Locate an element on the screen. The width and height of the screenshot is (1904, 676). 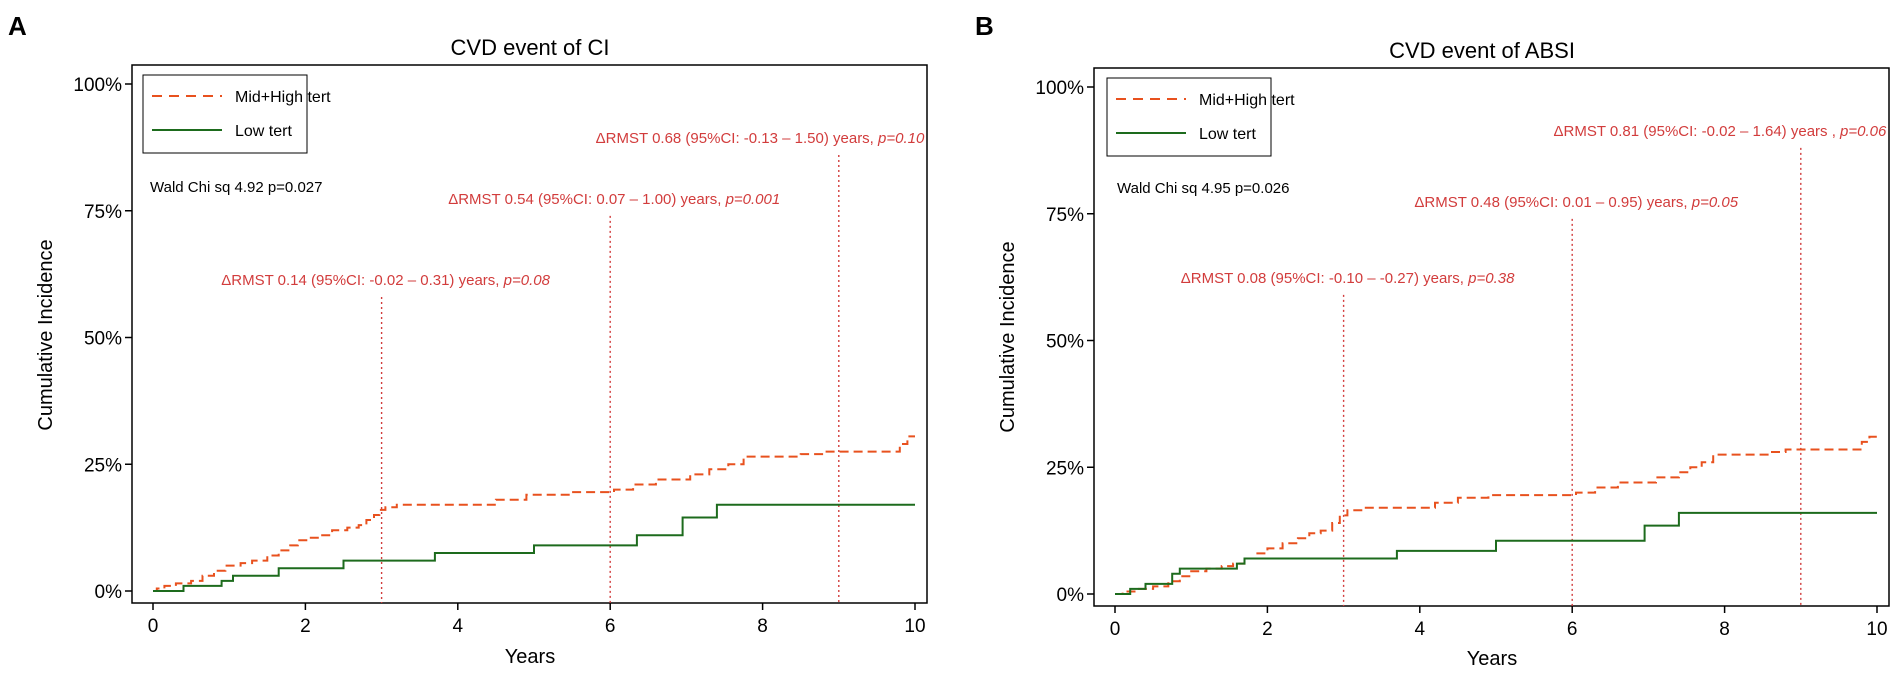
rmst-label: ΔRMST 0.54 (95%CI: 0.07 – 1.00) years, is located at coordinates (586, 199).